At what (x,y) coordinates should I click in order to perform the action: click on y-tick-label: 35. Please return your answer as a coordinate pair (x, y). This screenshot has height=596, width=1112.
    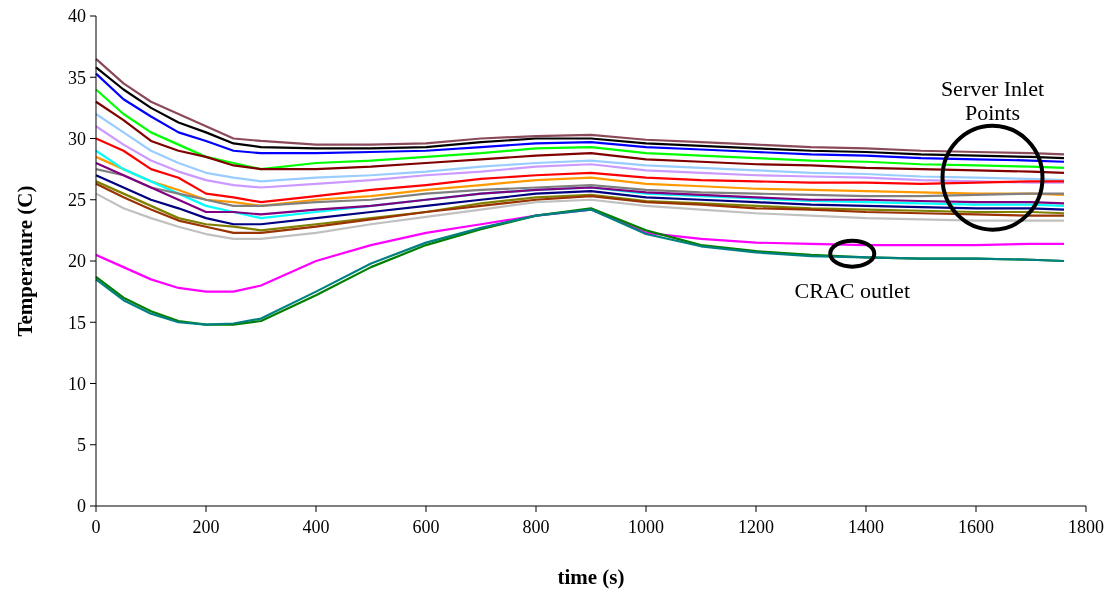
    Looking at the image, I should click on (77, 77).